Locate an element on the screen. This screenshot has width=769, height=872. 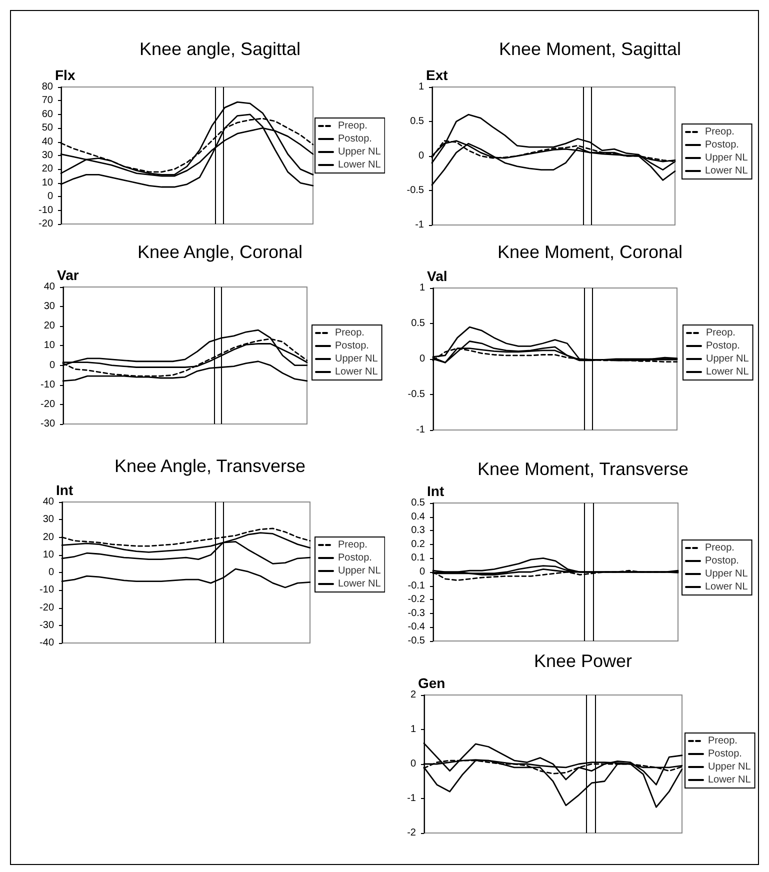
y-axis-title: Ext is located at coordinates (437, 75).